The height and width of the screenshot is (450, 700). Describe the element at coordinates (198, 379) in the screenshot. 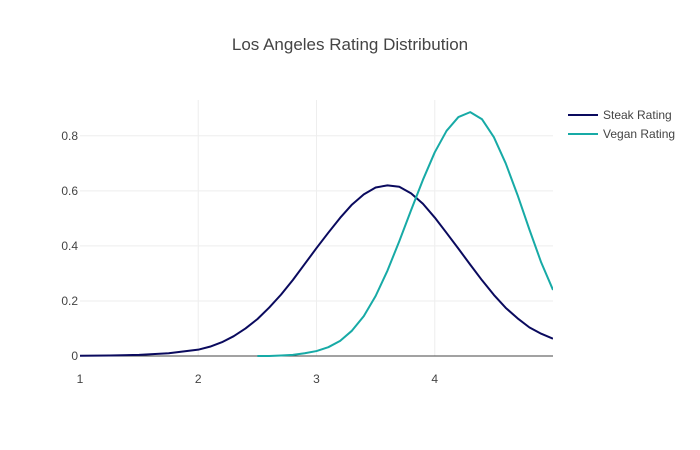

I see `x-tick-label: 2` at that location.